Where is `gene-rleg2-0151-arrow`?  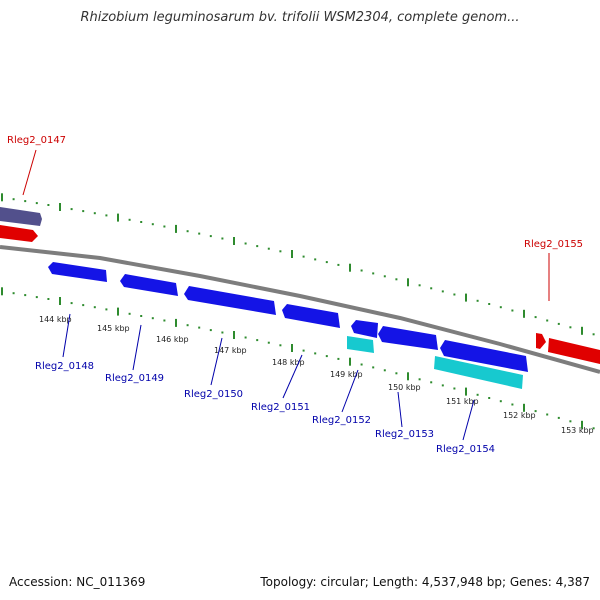 gene-rleg2-0151-arrow is located at coordinates (311, 316).